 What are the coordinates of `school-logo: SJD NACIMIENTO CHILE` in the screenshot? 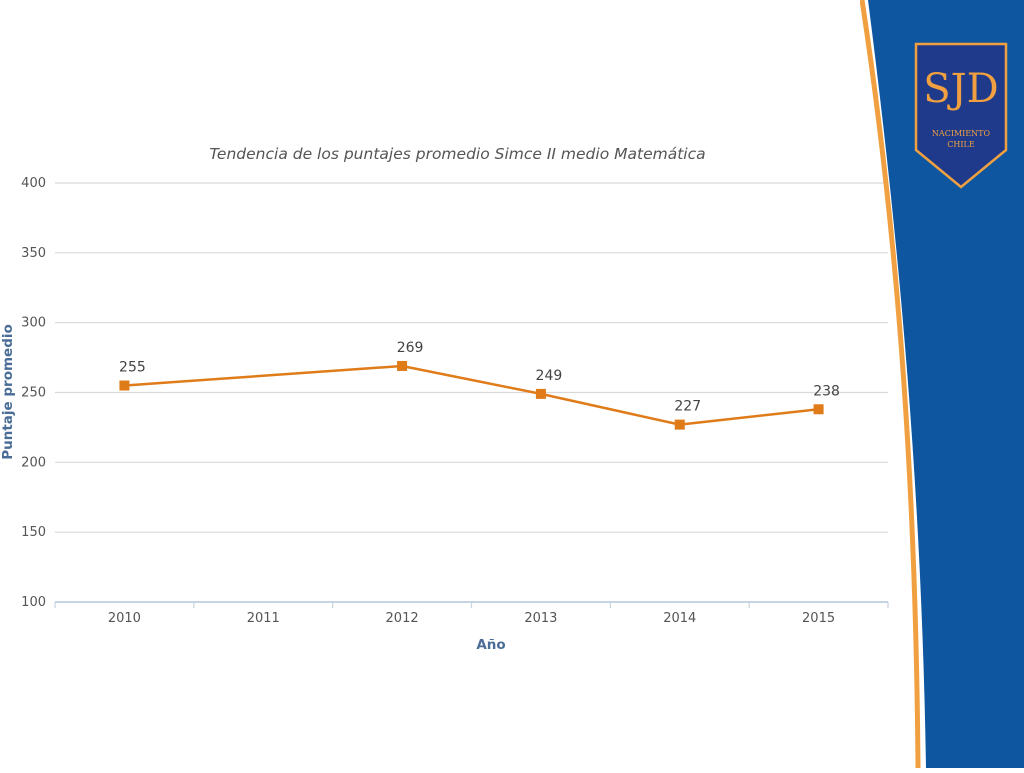 It's located at (961, 115).